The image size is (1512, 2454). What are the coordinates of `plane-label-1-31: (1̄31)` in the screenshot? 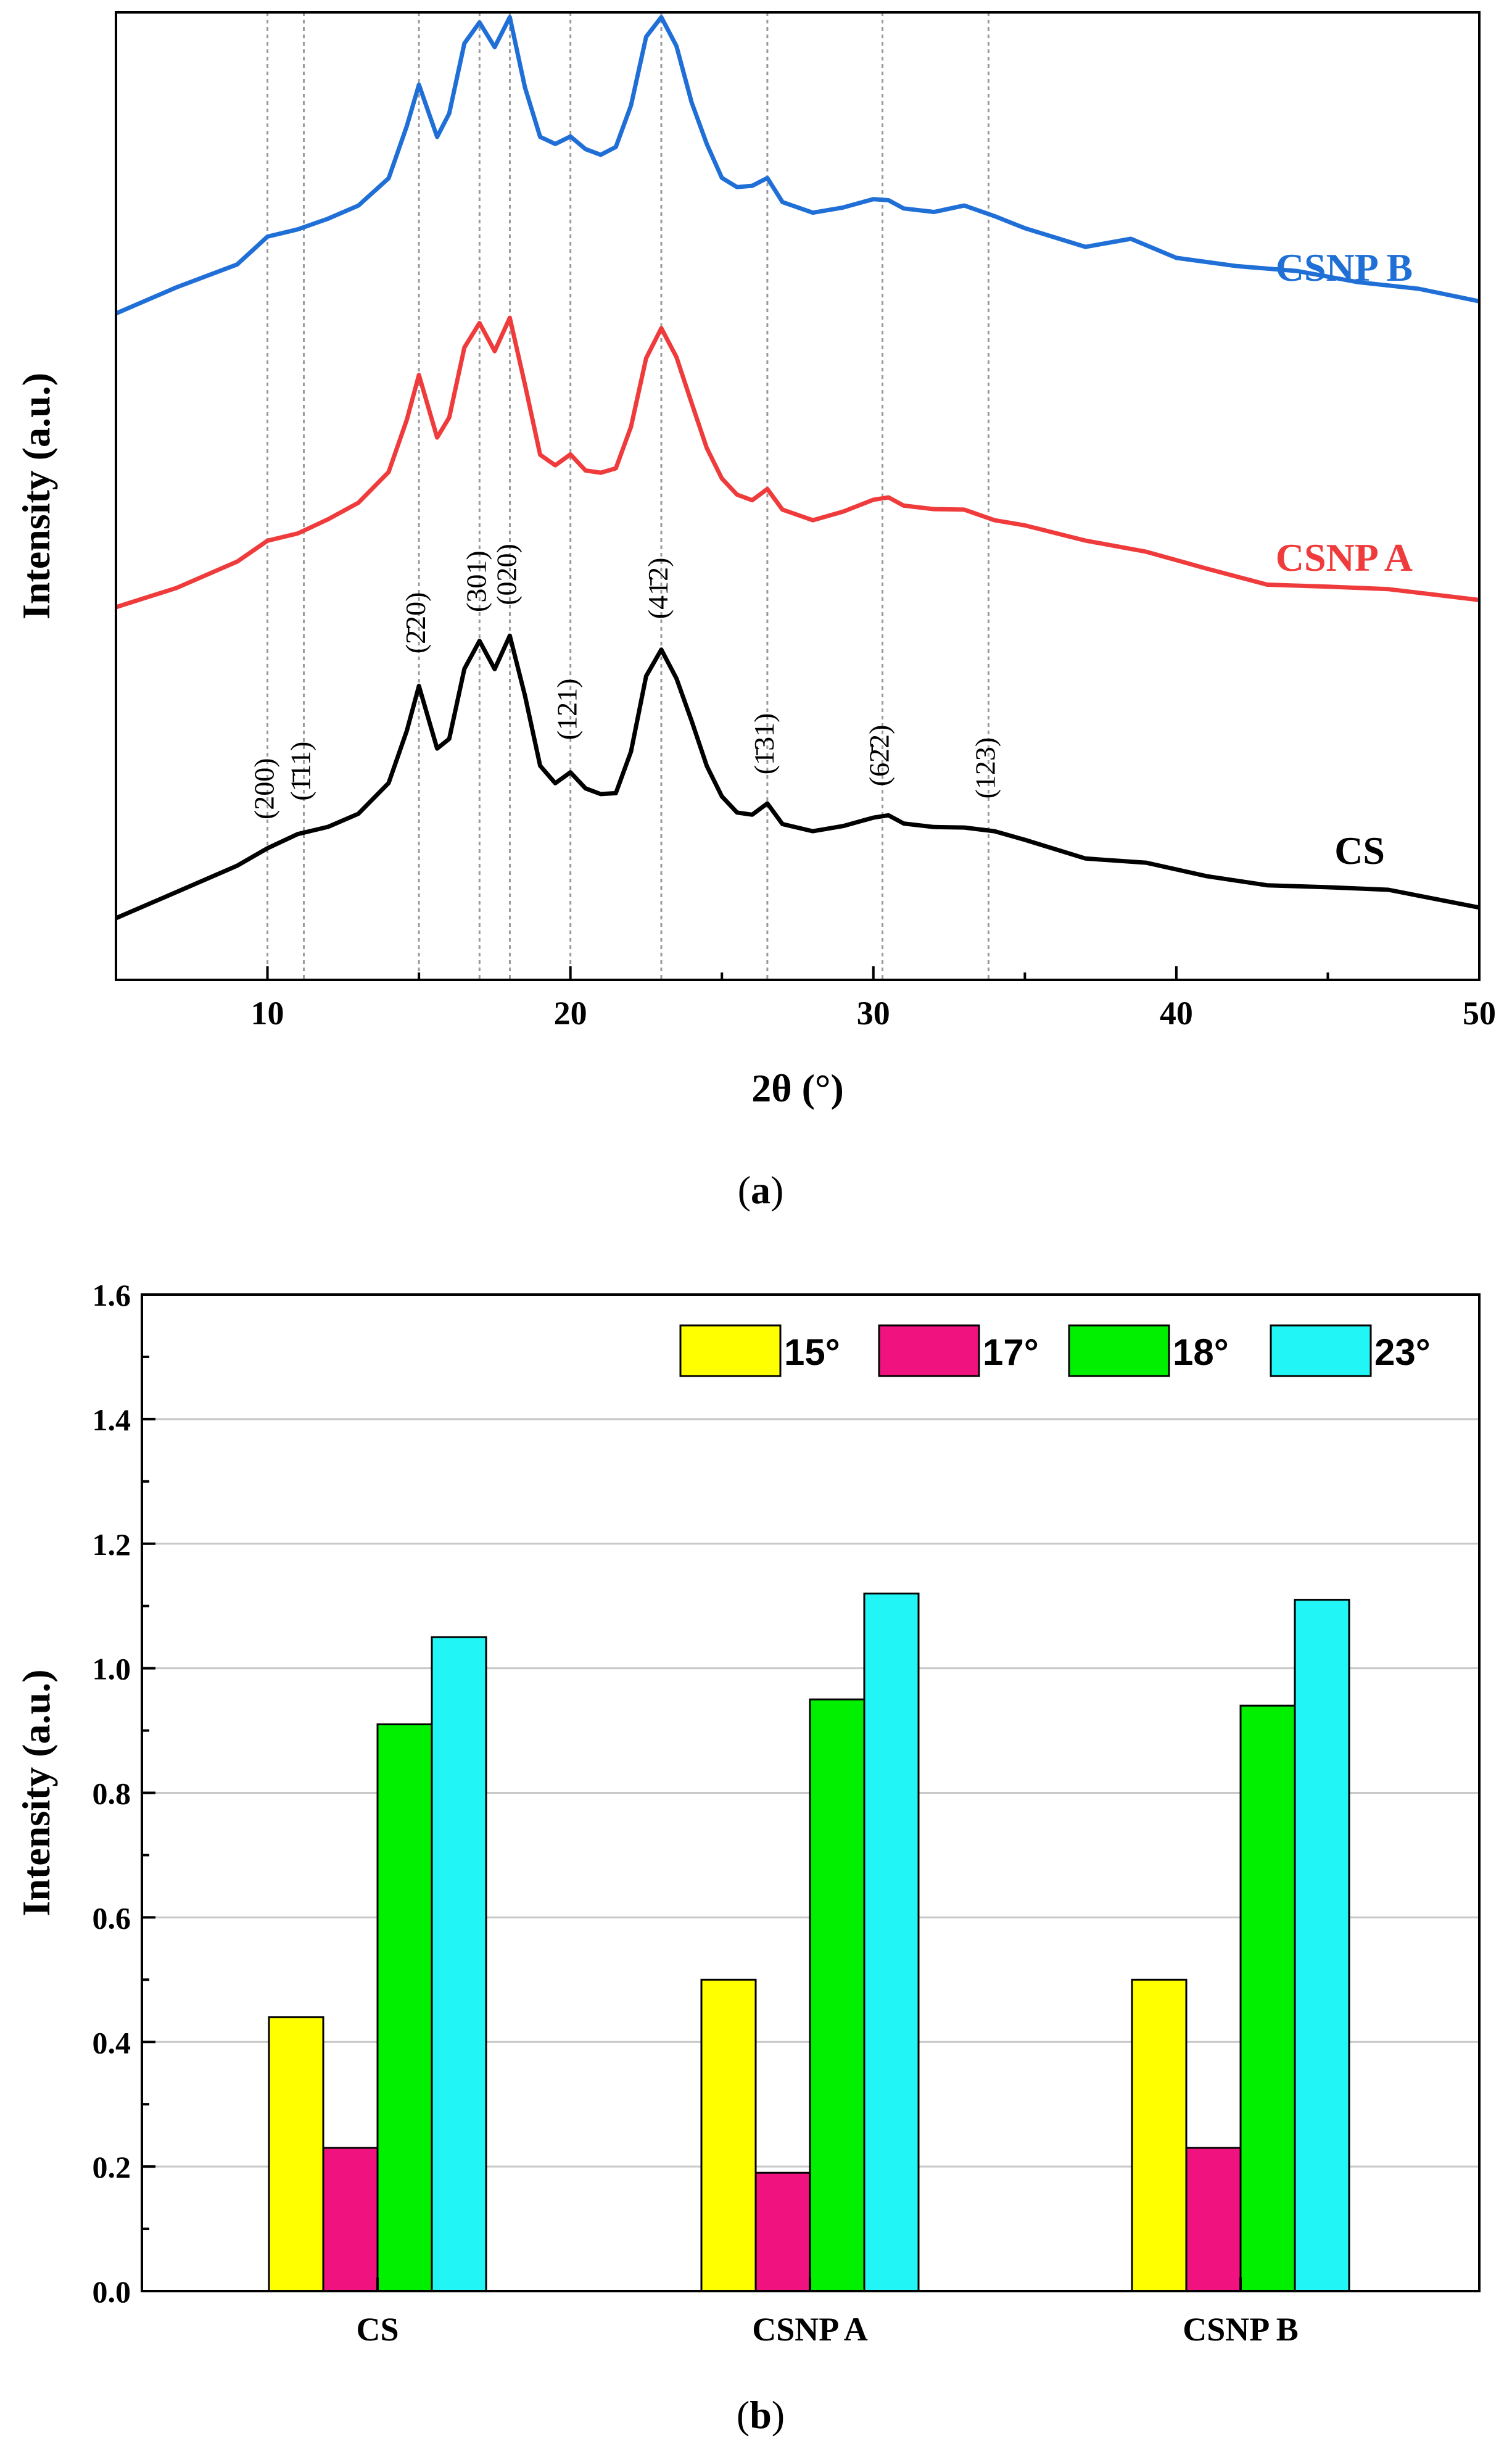 It's located at (764, 744).